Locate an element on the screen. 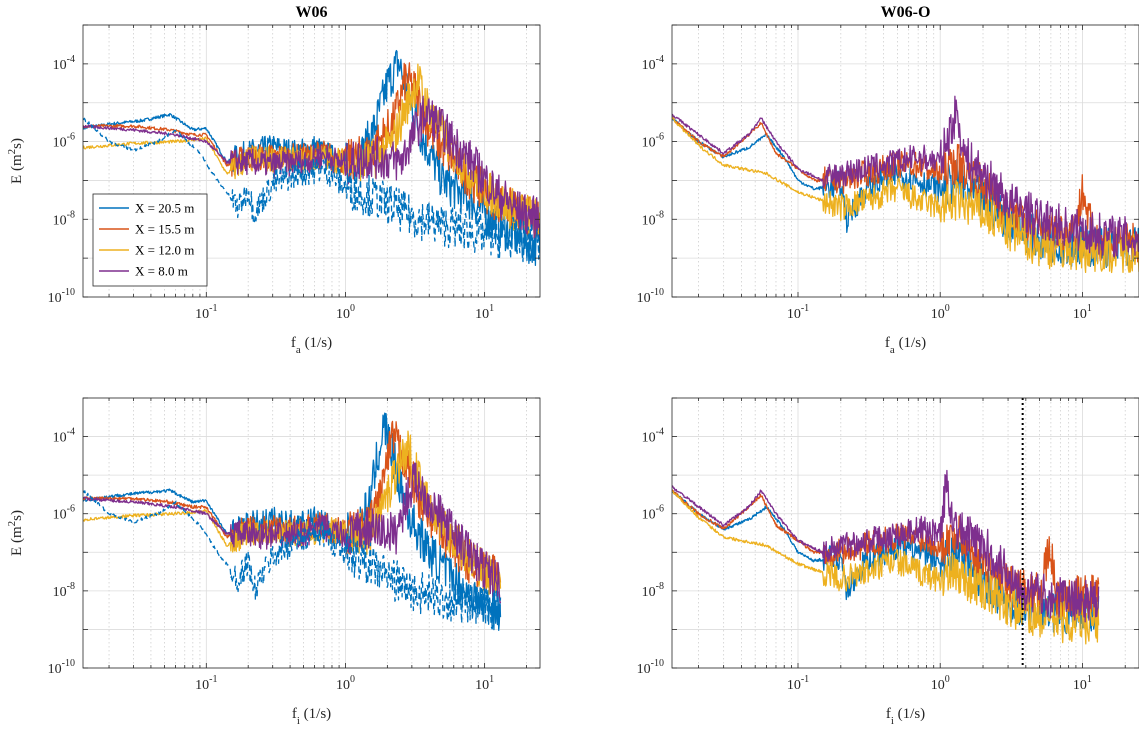 The width and height of the screenshot is (1139, 736). panel-title: W06-O is located at coordinates (906, 12).